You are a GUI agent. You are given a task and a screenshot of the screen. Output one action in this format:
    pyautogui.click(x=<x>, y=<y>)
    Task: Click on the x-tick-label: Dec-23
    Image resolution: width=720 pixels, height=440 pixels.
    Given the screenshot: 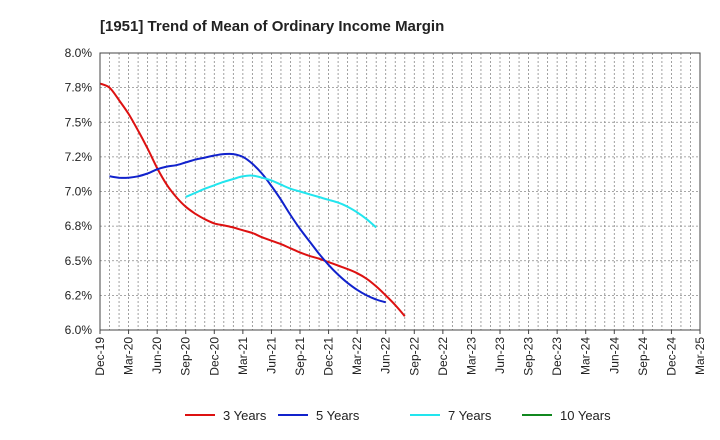 What is the action you would take?
    pyautogui.click(x=557, y=356)
    